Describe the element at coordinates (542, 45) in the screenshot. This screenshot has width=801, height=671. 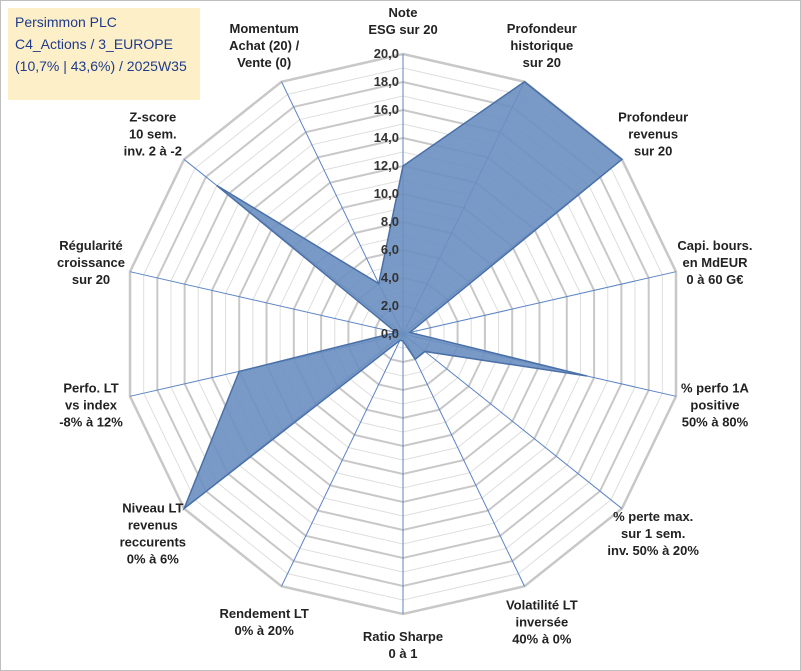
I see `axis-label: Profondeur historique sur 20` at that location.